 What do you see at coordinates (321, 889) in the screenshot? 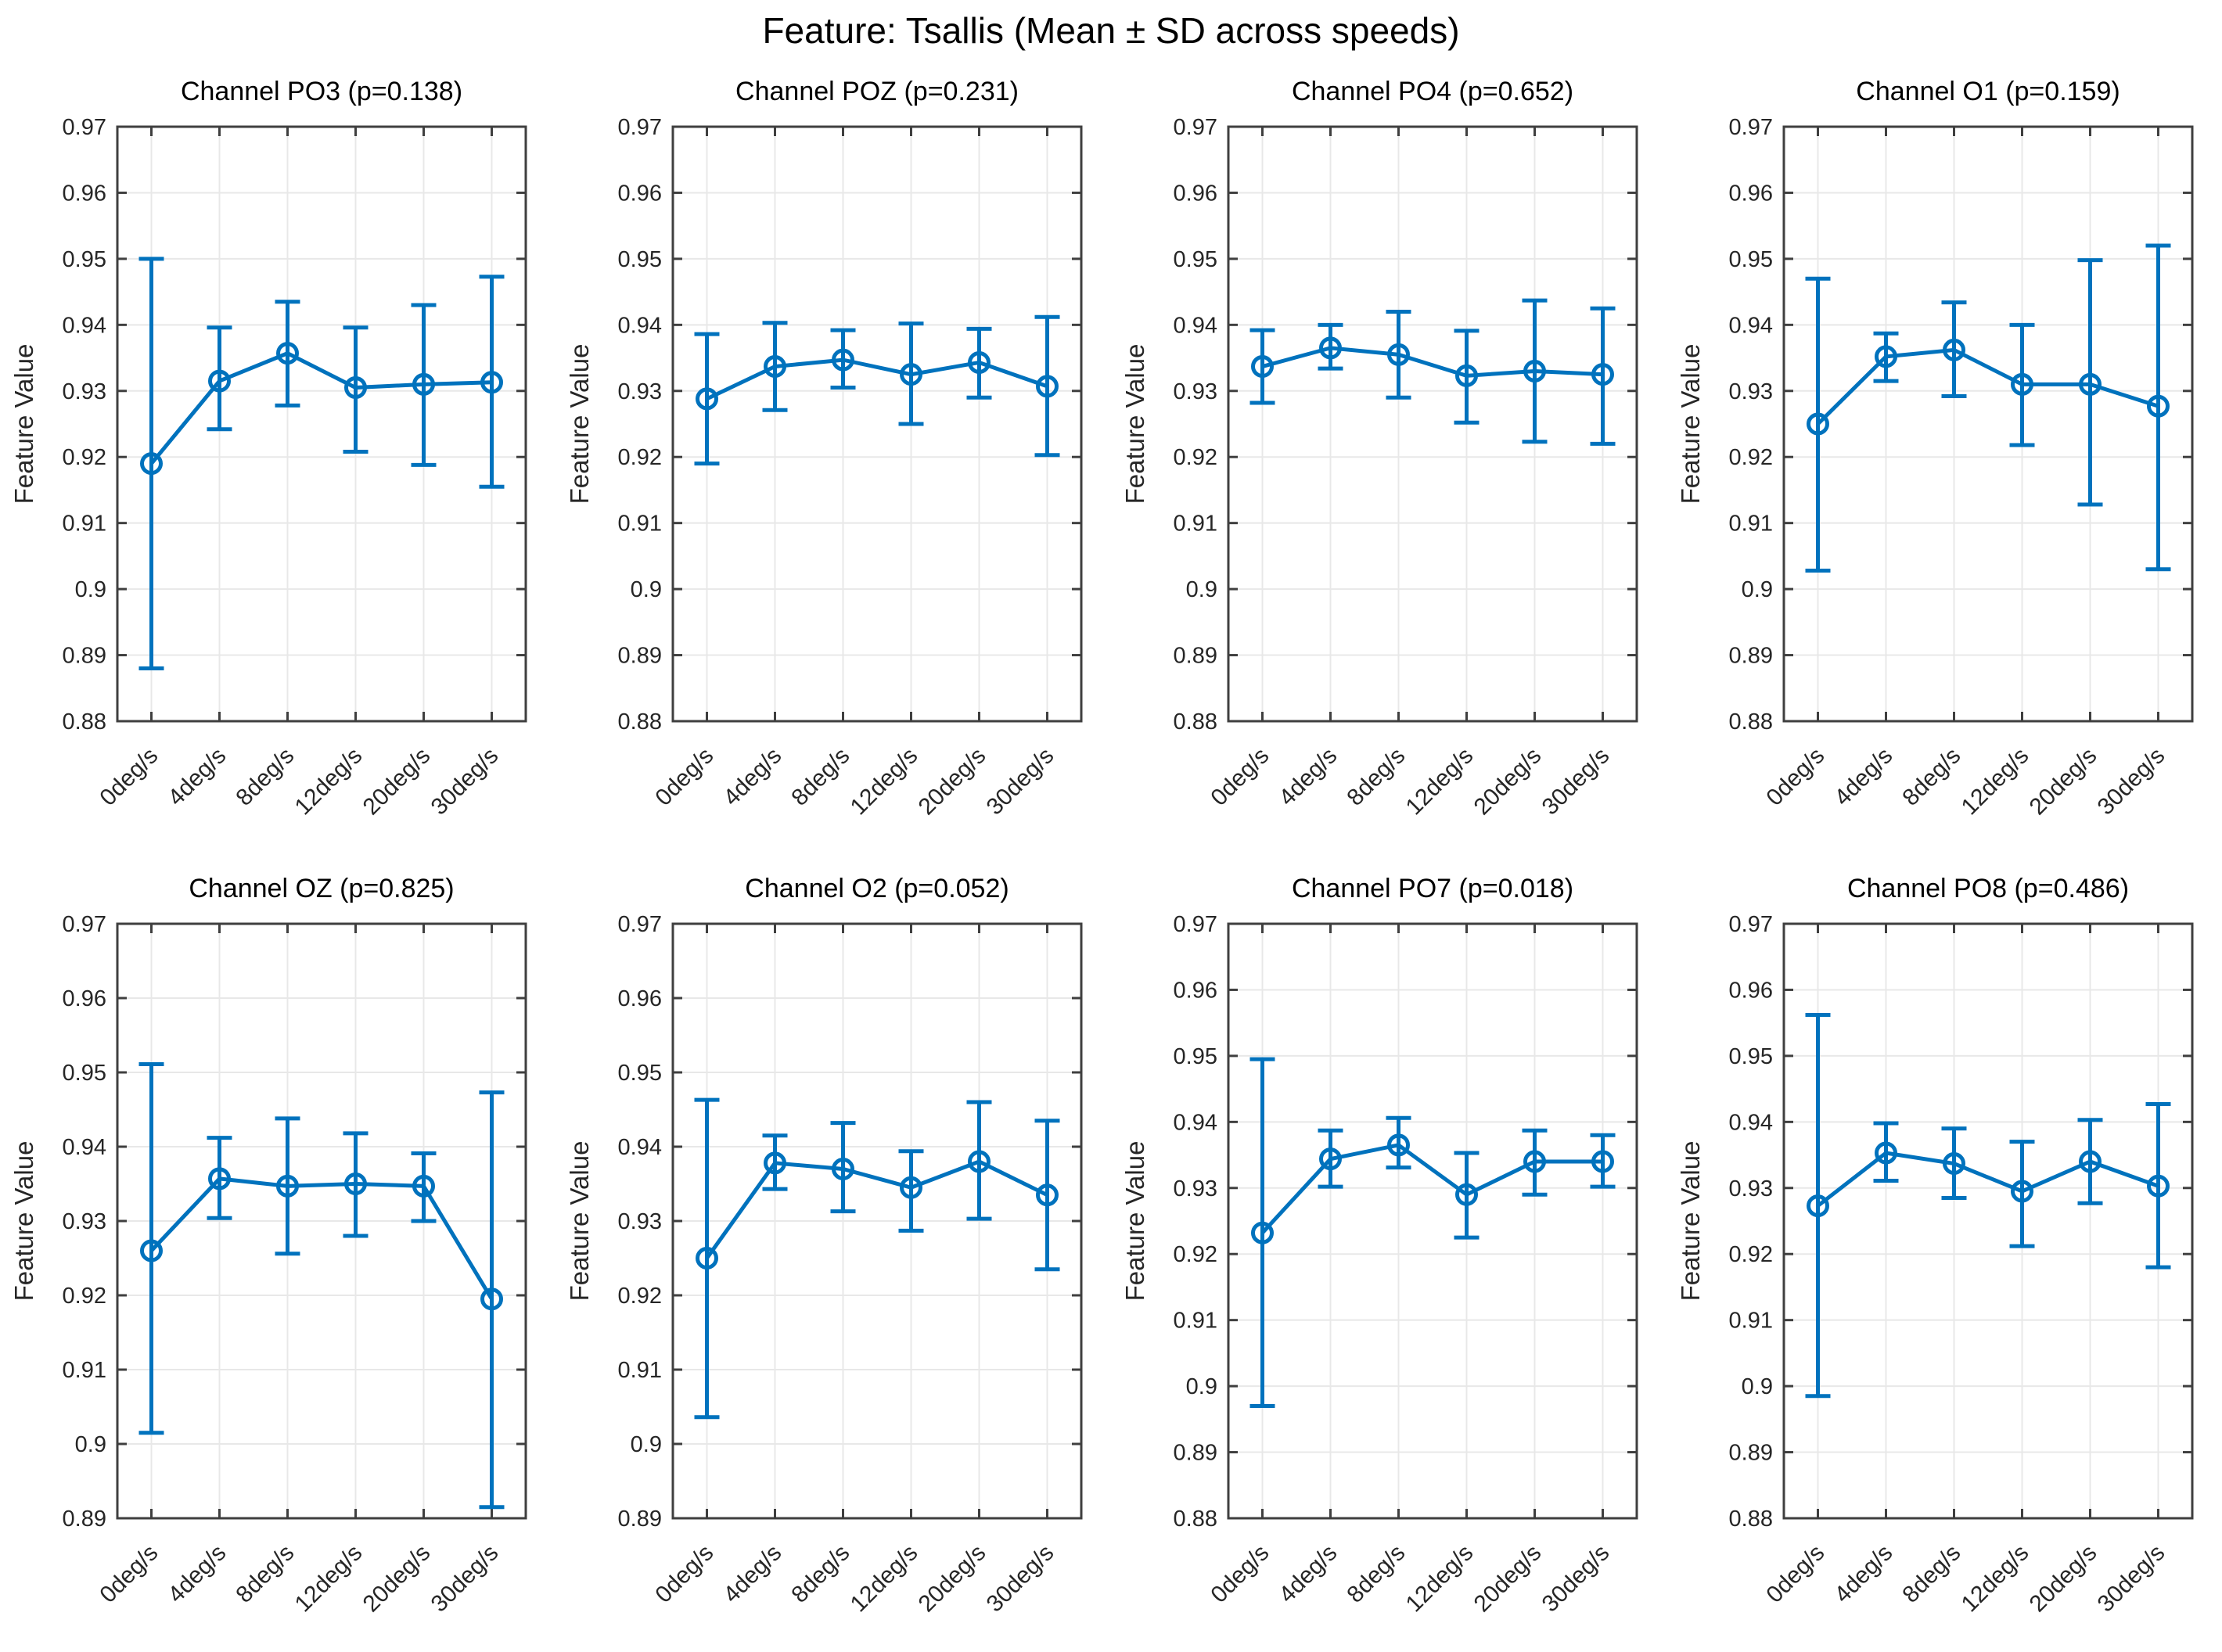
I see `subplot-title: Channel OZ (p=0.825)` at bounding box center [321, 889].